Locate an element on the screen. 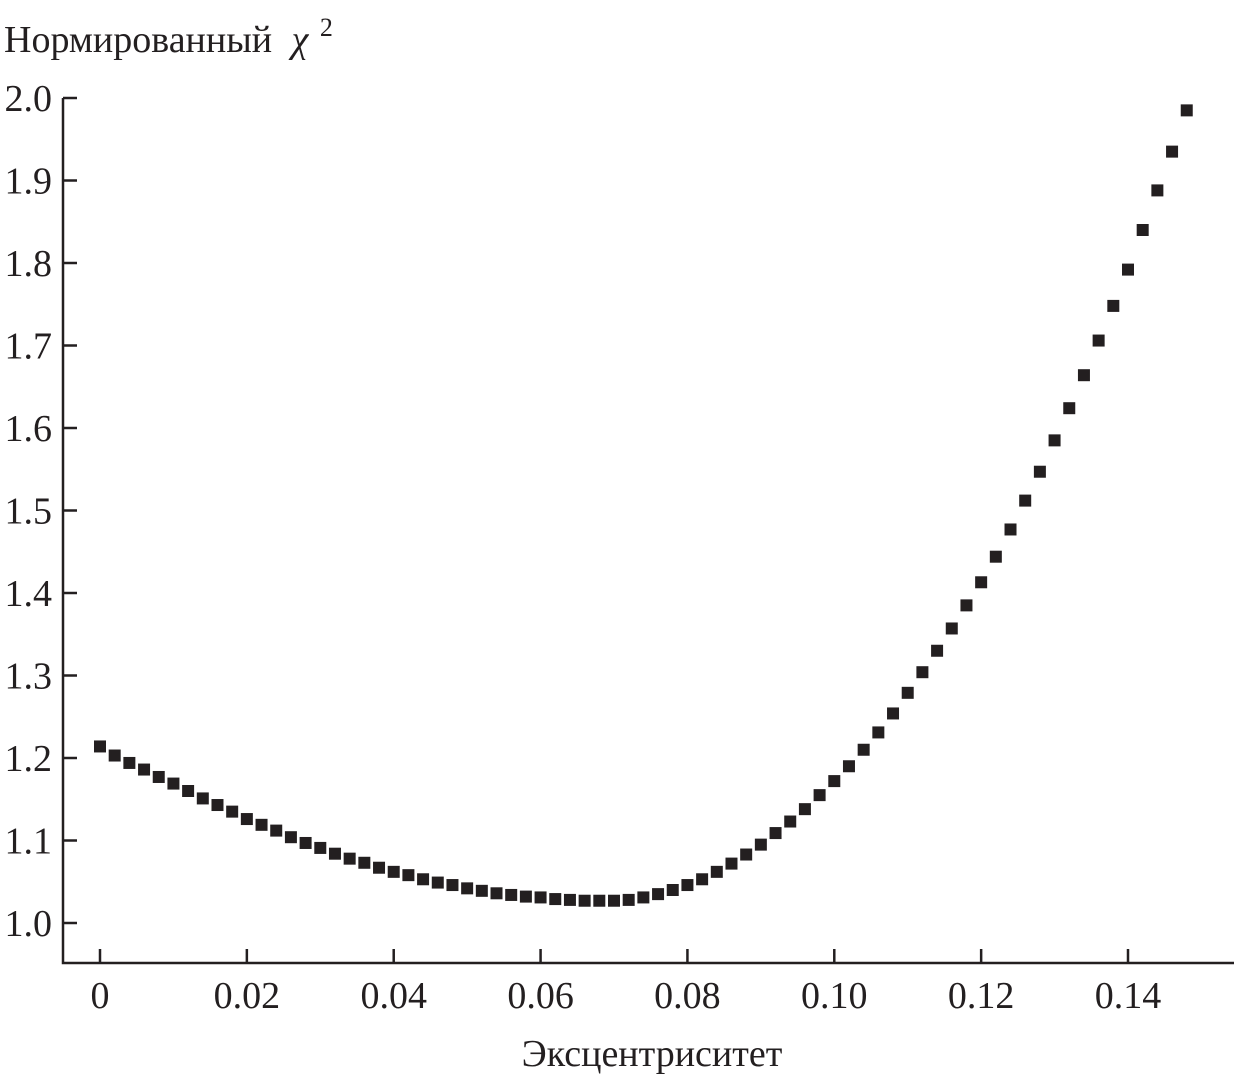 Image resolution: width=1236 pixels, height=1080 pixels. x-tick-label: 0.10 is located at coordinates (834, 996).